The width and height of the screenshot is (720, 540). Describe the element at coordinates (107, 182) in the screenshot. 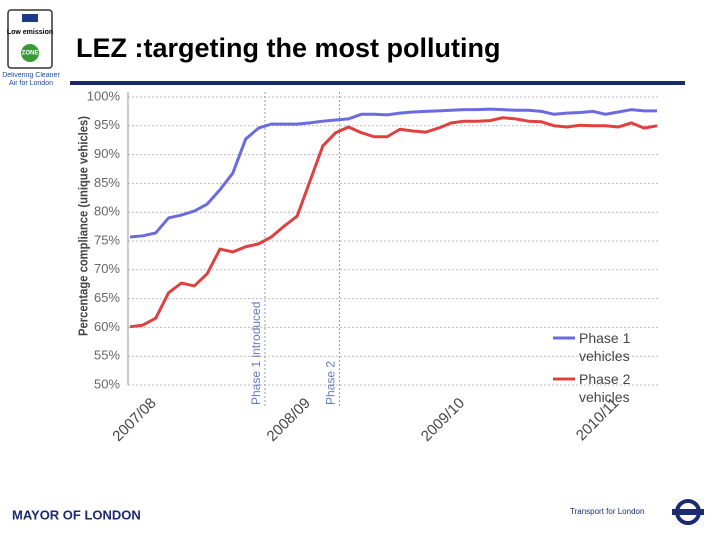

I see `y-tick-label: 85%` at that location.